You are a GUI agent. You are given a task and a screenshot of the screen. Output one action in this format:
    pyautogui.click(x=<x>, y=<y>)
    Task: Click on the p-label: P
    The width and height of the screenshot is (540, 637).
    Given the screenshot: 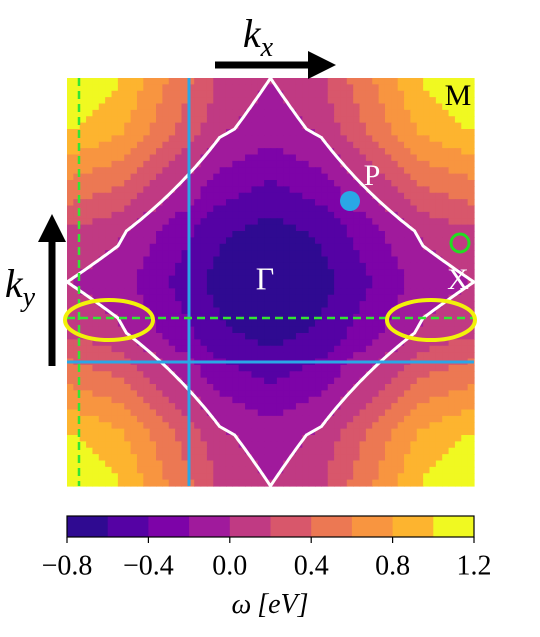 What is the action you would take?
    pyautogui.click(x=372, y=175)
    